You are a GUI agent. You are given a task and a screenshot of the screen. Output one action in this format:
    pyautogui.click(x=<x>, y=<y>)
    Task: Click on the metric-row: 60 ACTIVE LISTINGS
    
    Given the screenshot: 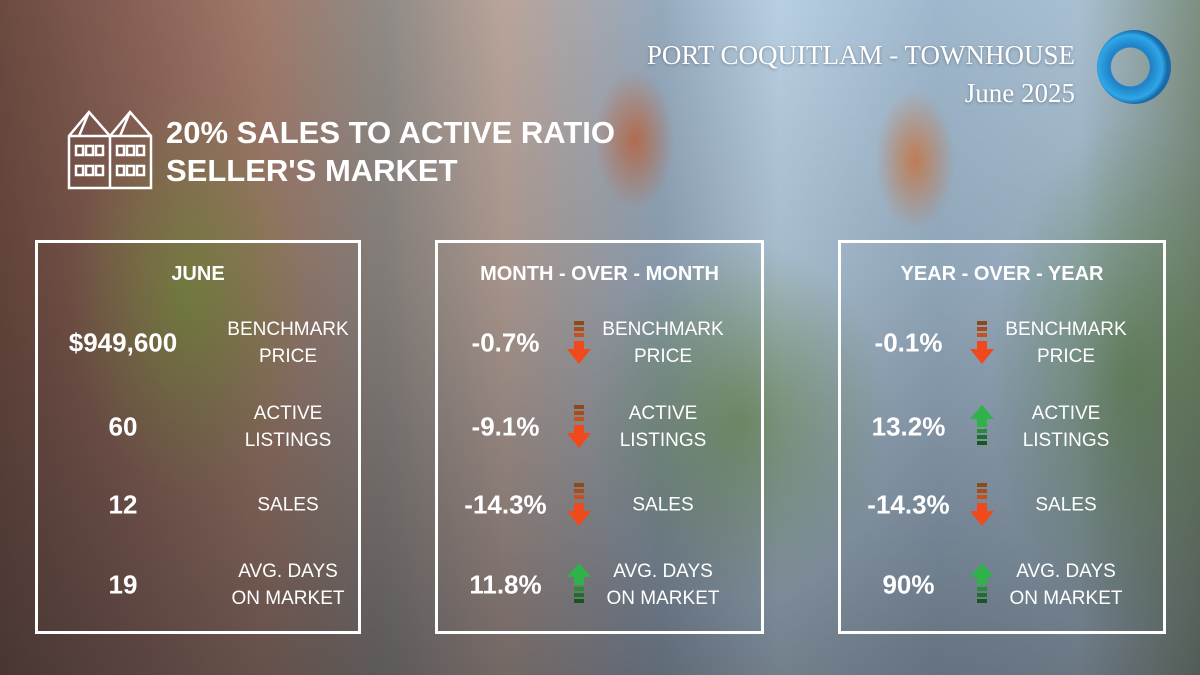 What is the action you would take?
    pyautogui.click(x=198, y=427)
    